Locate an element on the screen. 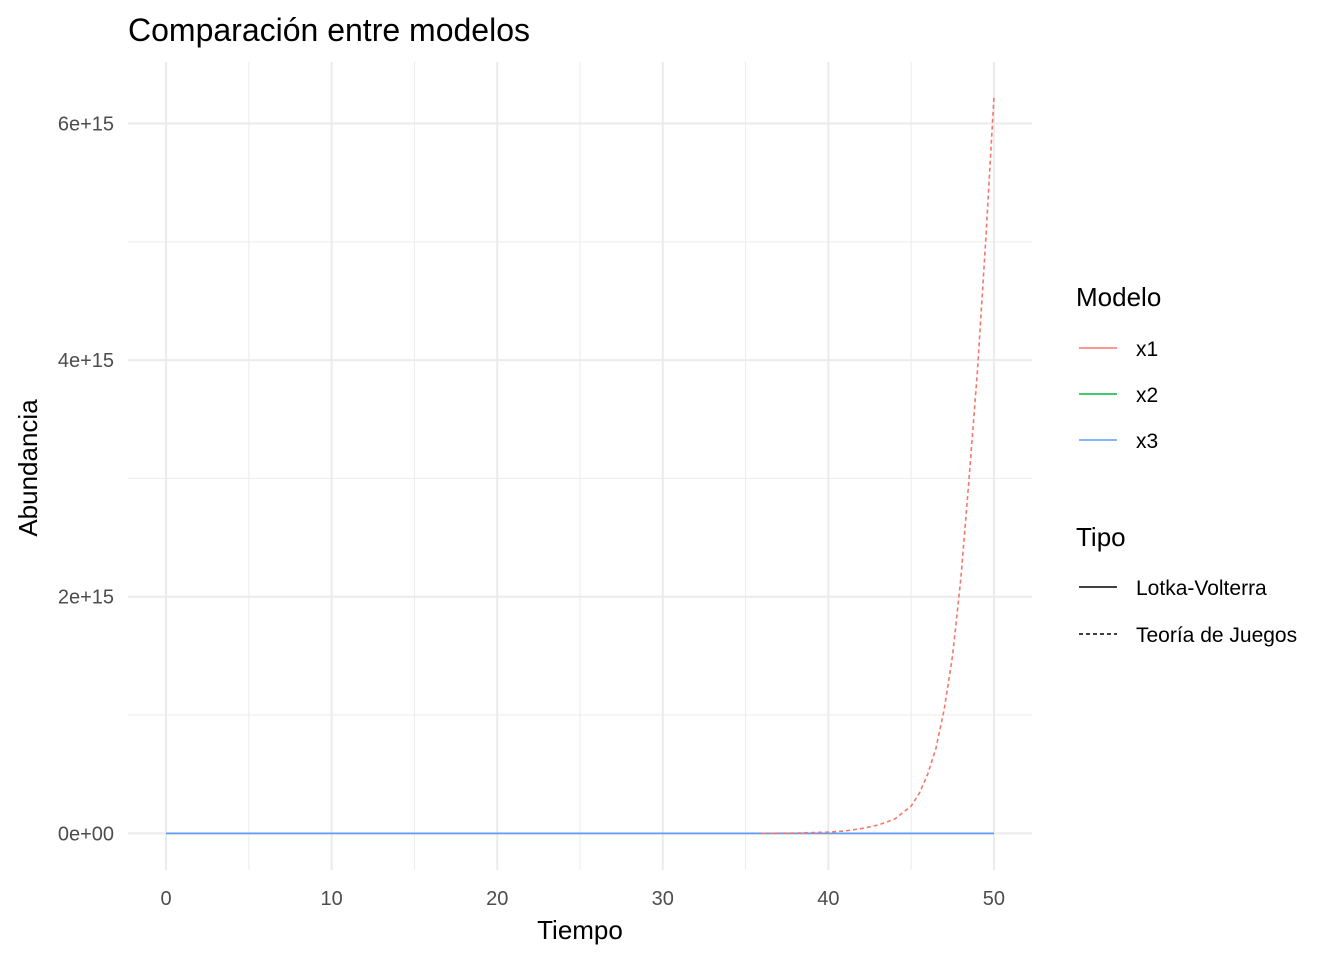 Image resolution: width=1344 pixels, height=960 pixels. chart-title: Comparación entre modelos is located at coordinates (329, 30).